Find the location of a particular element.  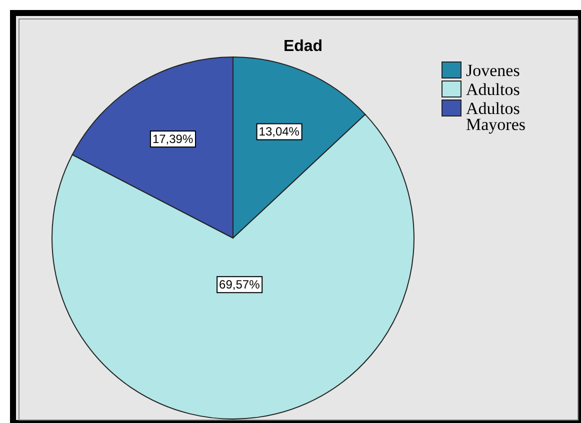

chart-title: Edad is located at coordinates (303, 46).